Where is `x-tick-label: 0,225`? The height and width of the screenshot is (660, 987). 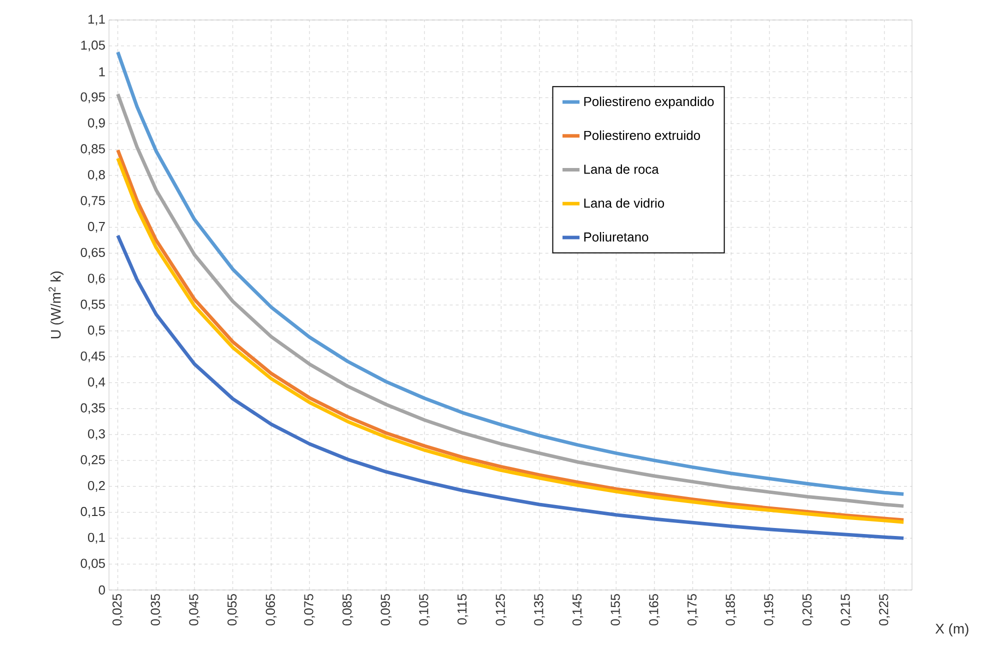 x-tick-label: 0,225 is located at coordinates (884, 610).